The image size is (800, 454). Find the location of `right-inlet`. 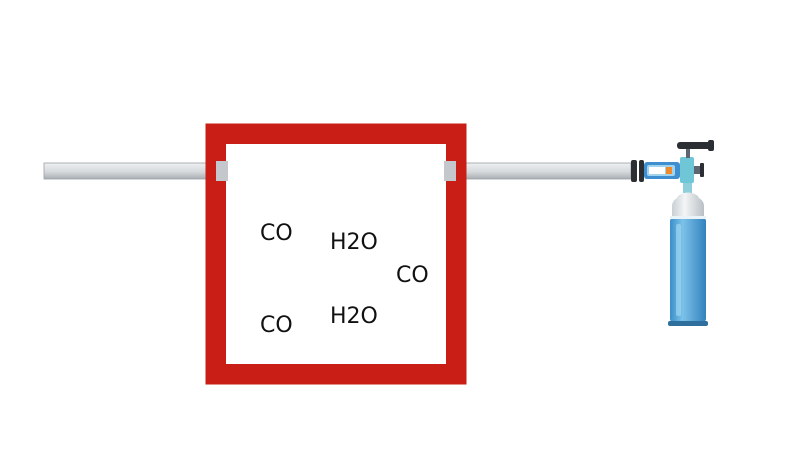

right-inlet is located at coordinates (450, 171).